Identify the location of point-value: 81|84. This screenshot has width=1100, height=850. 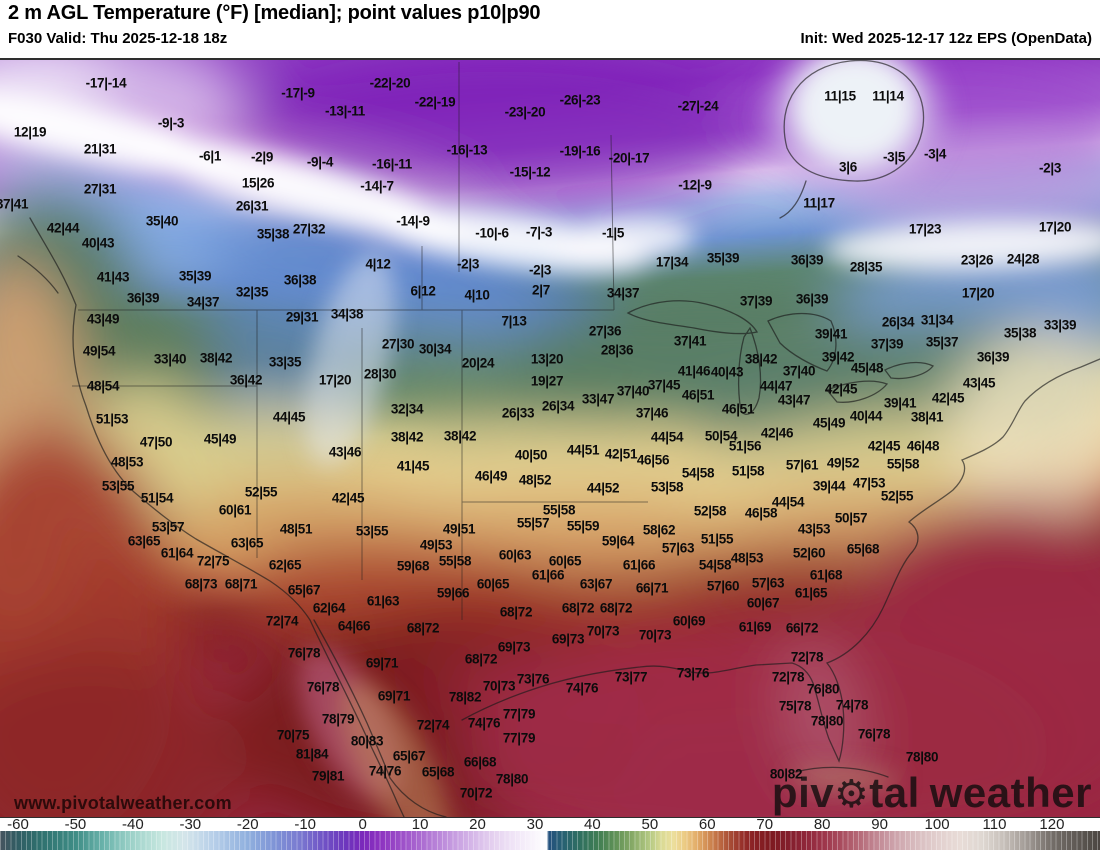
(312, 754).